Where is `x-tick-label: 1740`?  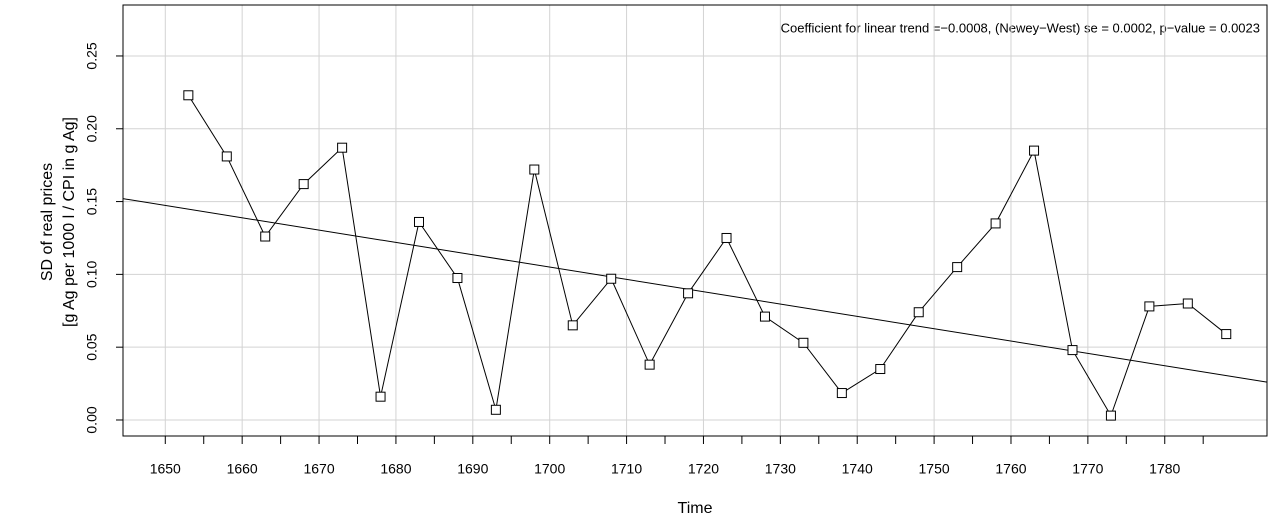
x-tick-label: 1740 is located at coordinates (857, 469).